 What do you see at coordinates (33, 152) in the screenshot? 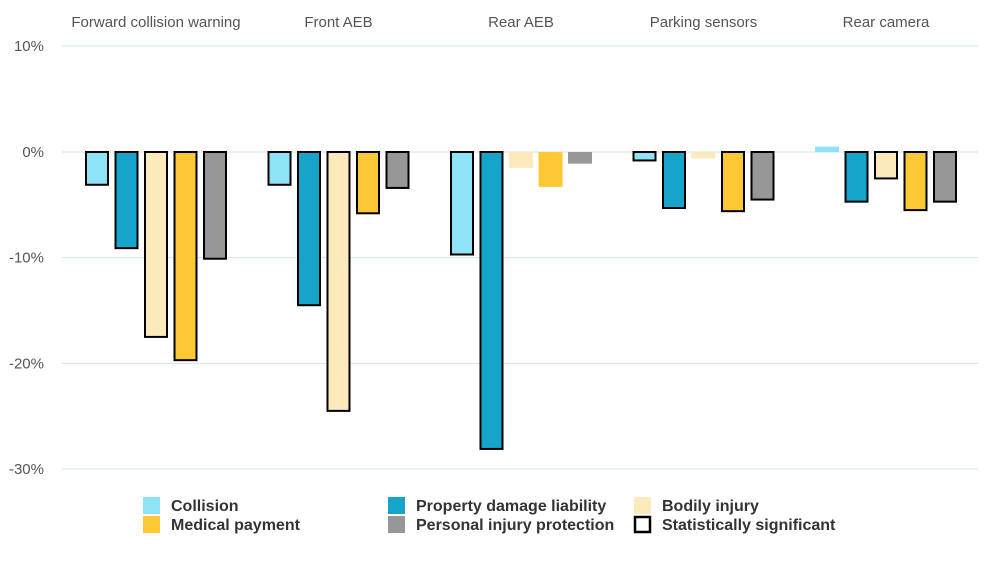
I see `y-tick-label: 0%` at bounding box center [33, 152].